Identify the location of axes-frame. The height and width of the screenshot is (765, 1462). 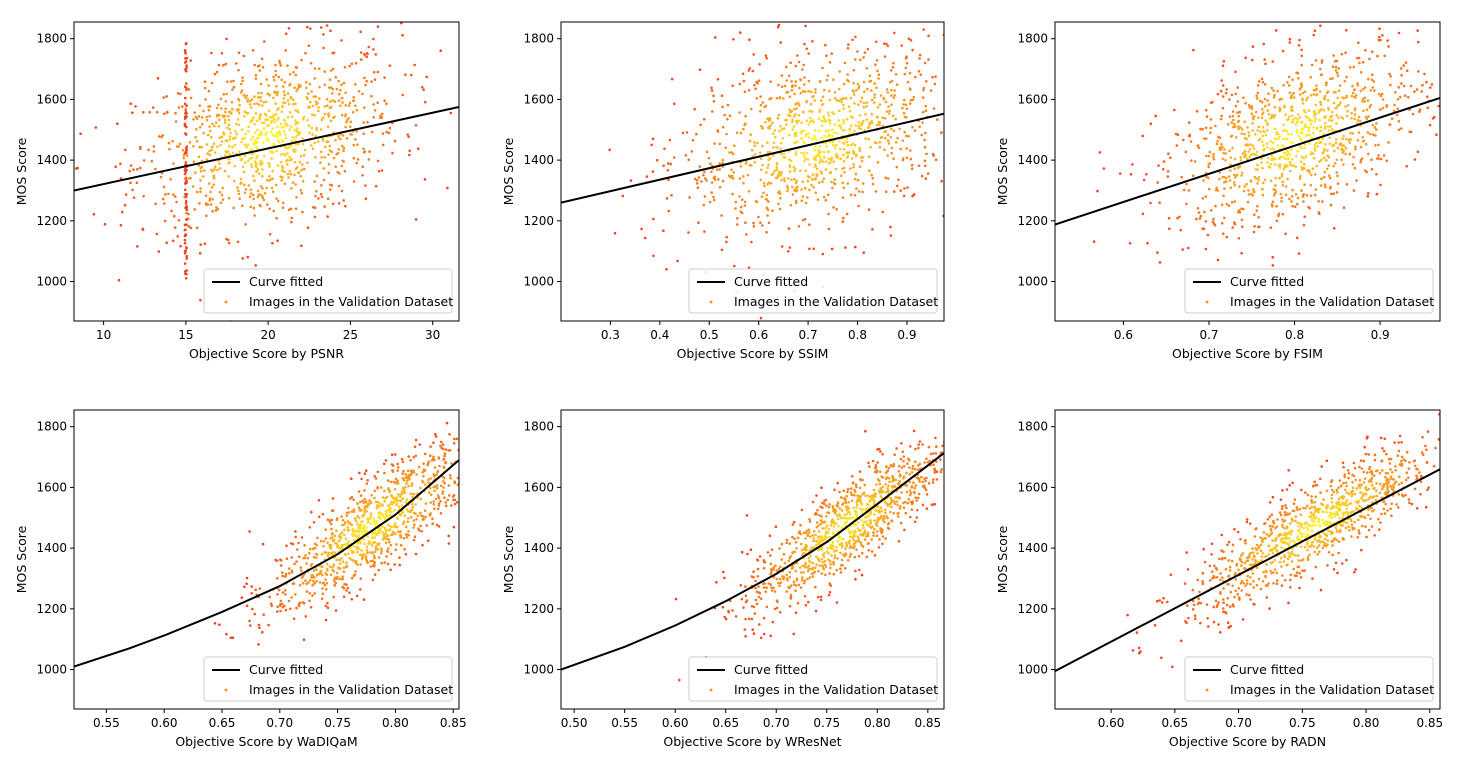
(266, 171).